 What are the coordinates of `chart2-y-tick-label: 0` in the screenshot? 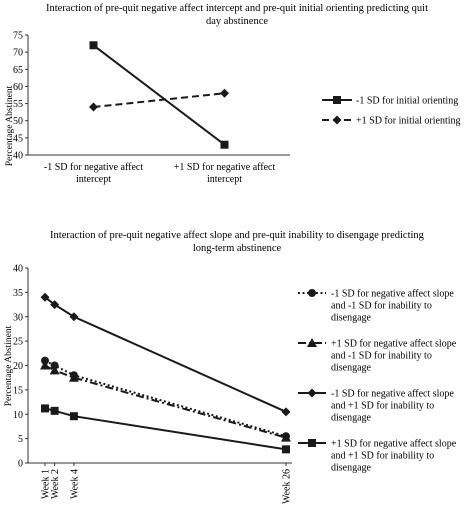 It's located at (20, 464).